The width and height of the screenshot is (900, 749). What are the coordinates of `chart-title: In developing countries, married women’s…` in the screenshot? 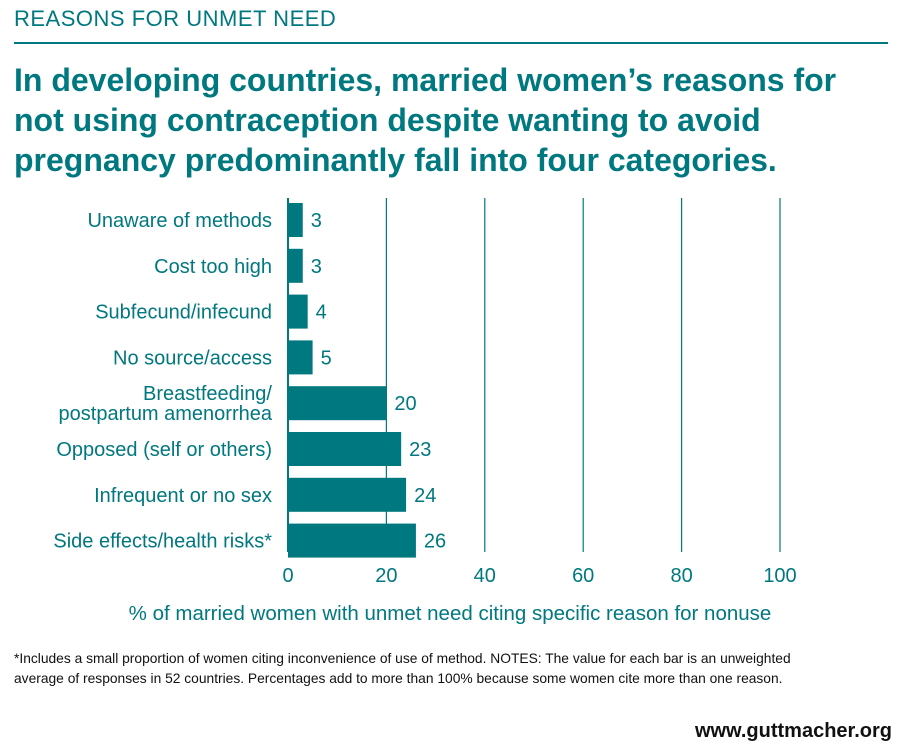 It's located at (425, 120).